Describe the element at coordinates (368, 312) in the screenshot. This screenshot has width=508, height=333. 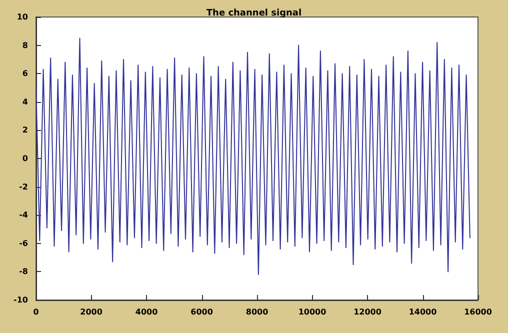
I see `x-tick-label: 12000` at that location.